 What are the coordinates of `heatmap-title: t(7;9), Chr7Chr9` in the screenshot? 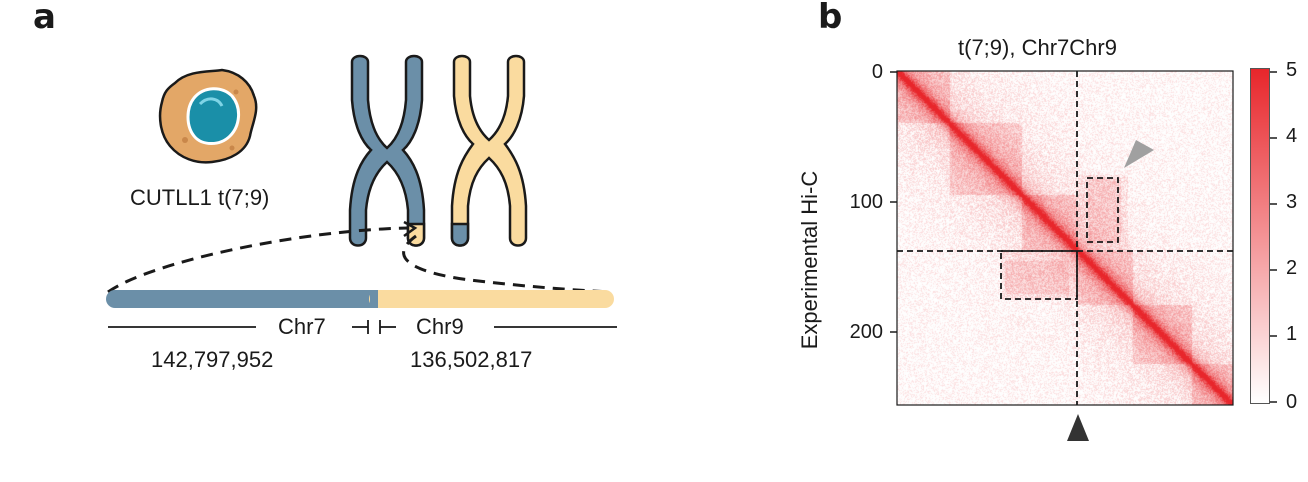 It's located at (1037, 47).